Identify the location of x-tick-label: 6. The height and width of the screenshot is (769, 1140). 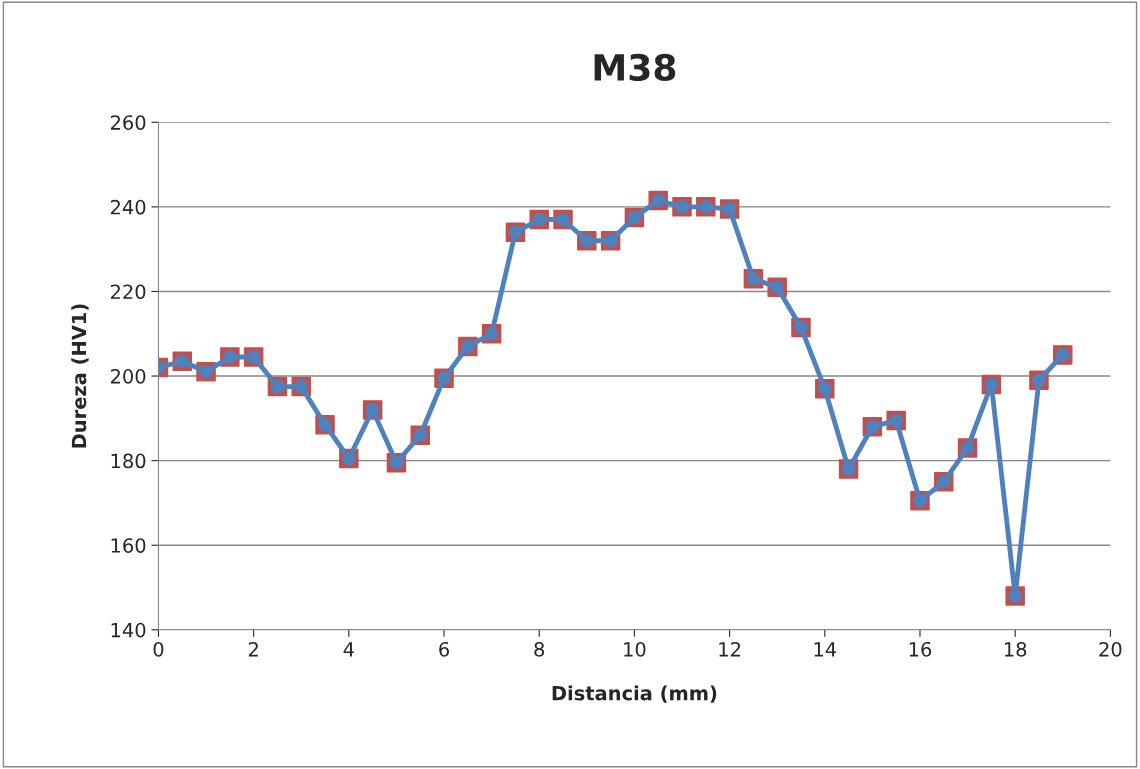
(444, 649).